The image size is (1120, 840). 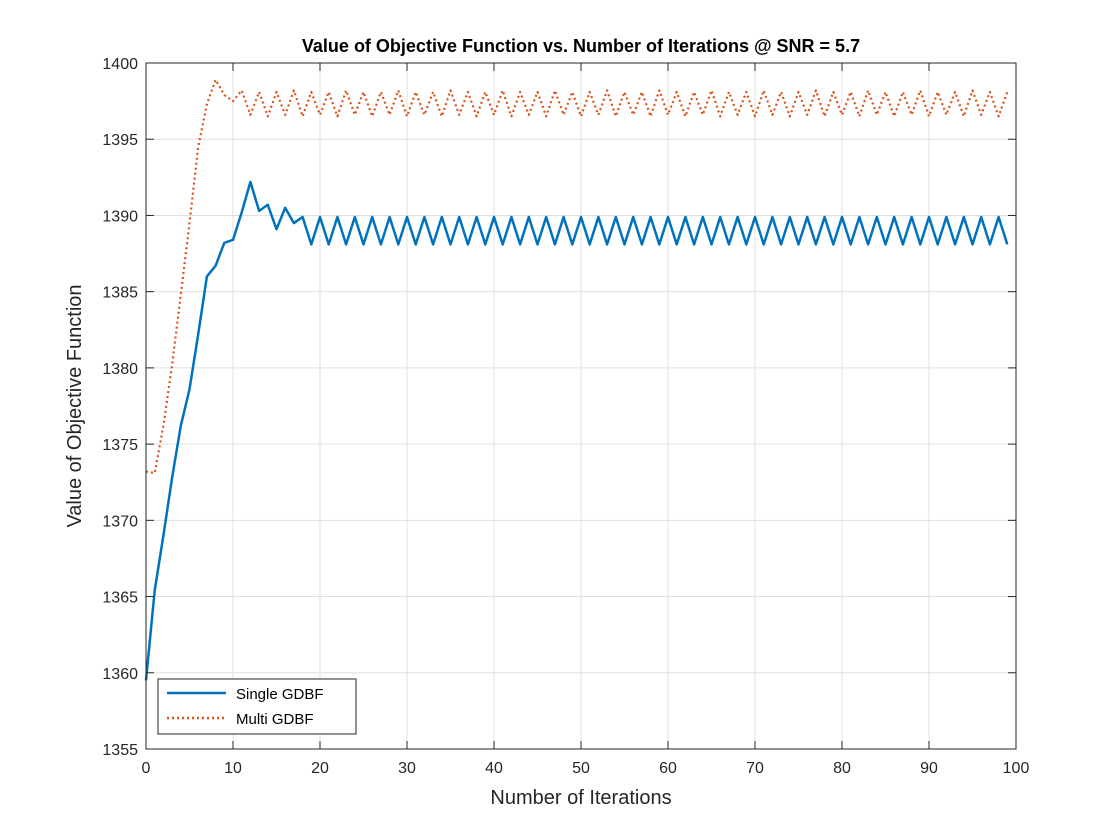 I want to click on x-tick-label: 20, so click(x=320, y=768).